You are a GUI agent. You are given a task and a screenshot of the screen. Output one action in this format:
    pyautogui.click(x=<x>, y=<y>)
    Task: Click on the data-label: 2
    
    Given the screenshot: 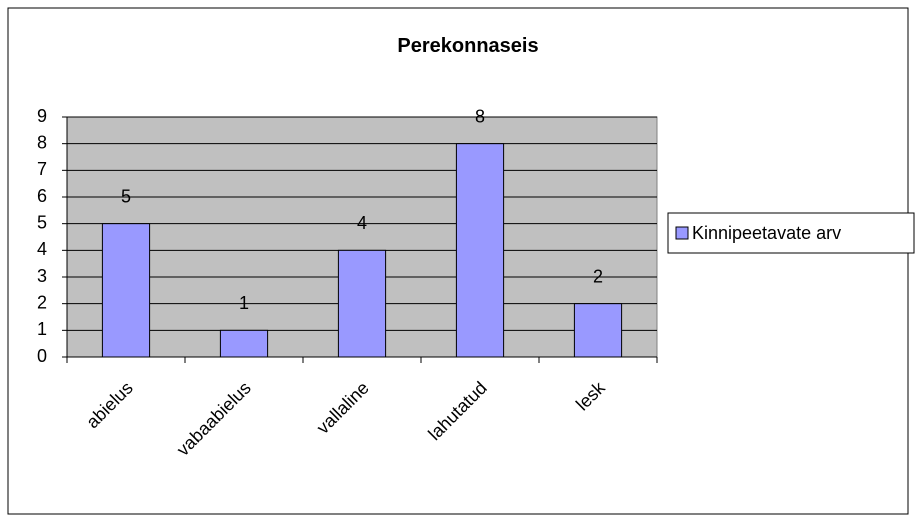 What is the action you would take?
    pyautogui.click(x=598, y=276)
    